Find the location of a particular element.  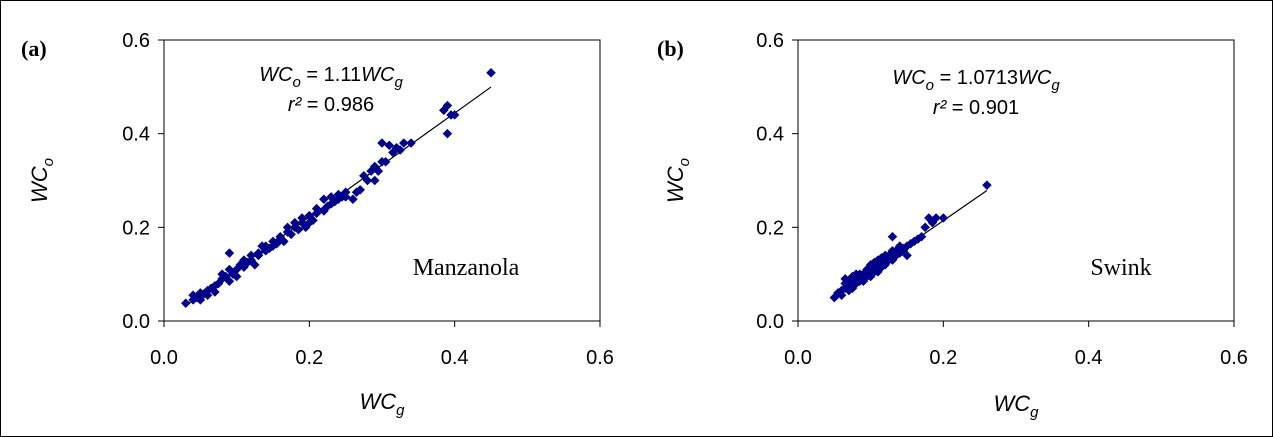

panel-label: (a) is located at coordinates (34, 48).